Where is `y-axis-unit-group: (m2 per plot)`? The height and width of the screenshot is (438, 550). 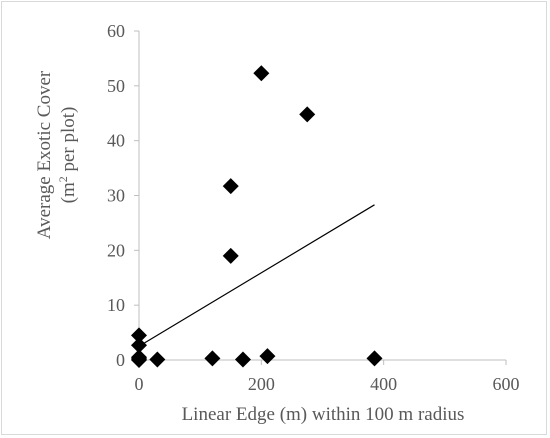 y-axis-unit-group: (m2 per plot) is located at coordinates (67, 155).